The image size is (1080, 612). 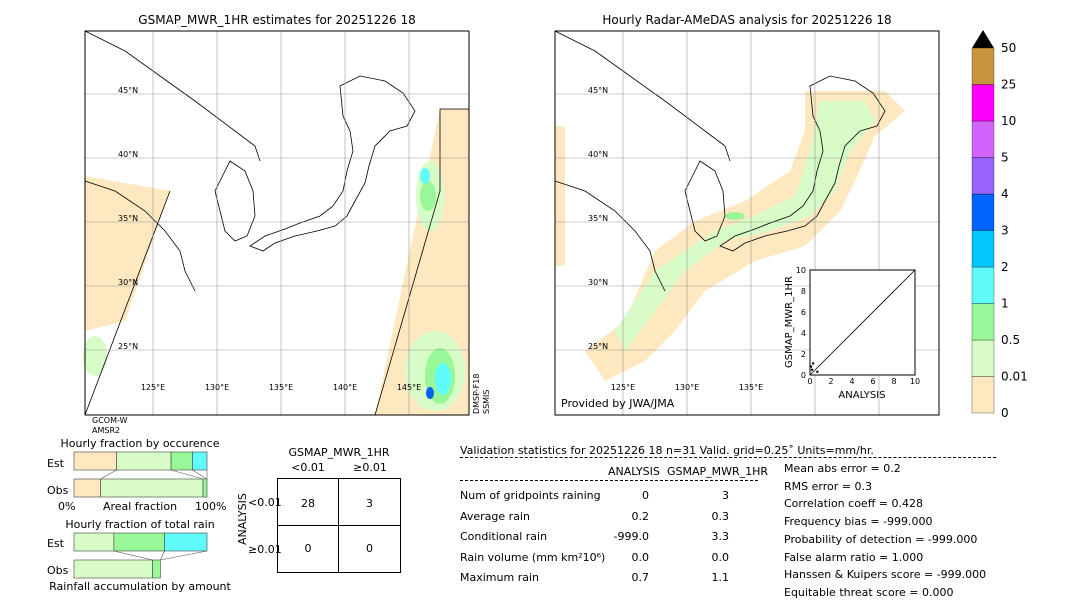 What do you see at coordinates (751, 387) in the screenshot?
I see `lon-label: 135°E` at bounding box center [751, 387].